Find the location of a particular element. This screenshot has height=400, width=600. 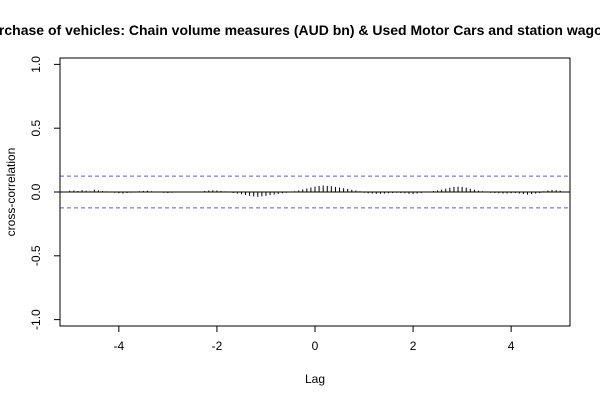

x-axis: -4 -2 0 2 4 is located at coordinates (314, 339).